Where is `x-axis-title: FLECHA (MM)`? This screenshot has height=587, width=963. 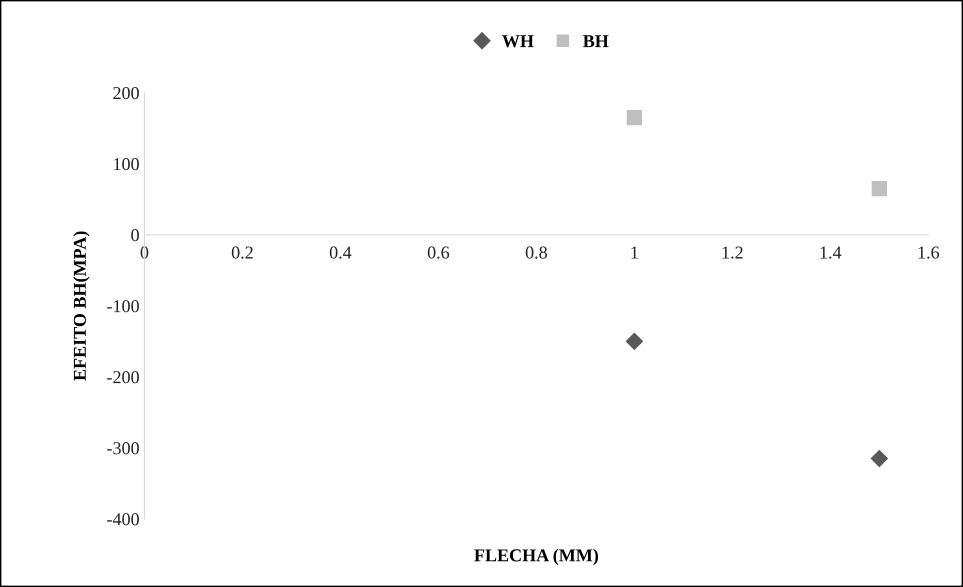
x-axis-title: FLECHA (MM) is located at coordinates (536, 557).